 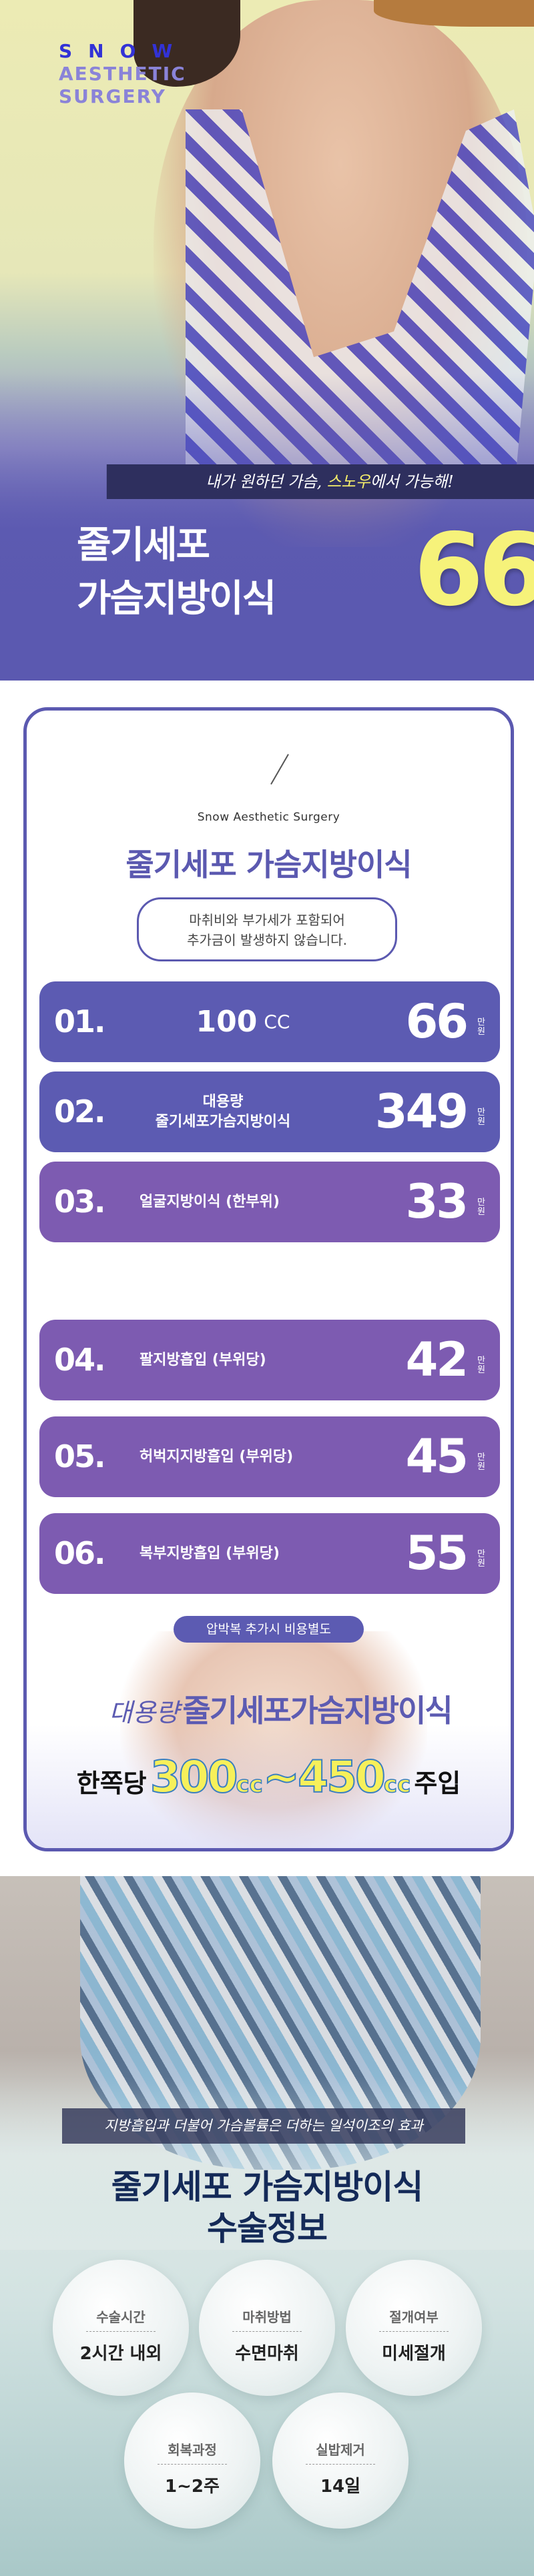 I want to click on info-label: 마취방법, so click(x=267, y=2317).